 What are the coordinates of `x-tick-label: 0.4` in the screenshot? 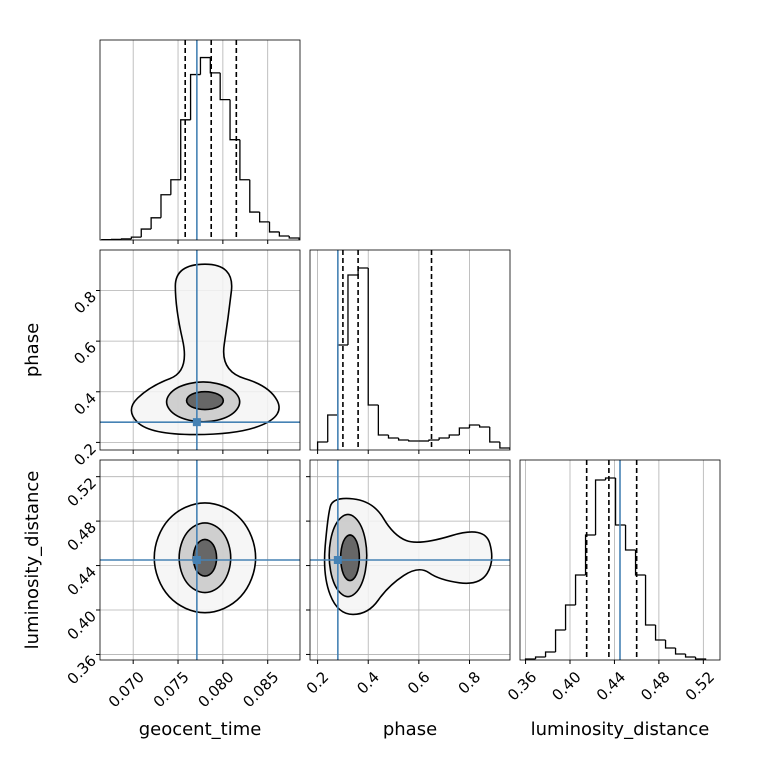 It's located at (368, 683).